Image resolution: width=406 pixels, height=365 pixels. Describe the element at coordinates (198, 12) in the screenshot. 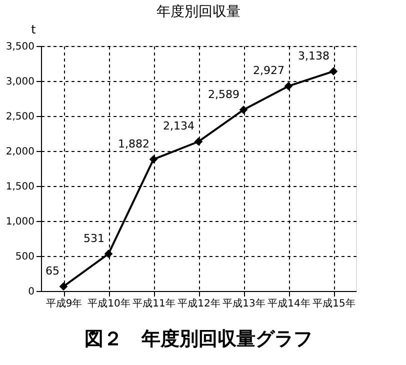

I see `chart-title: 年度別回収量` at that location.